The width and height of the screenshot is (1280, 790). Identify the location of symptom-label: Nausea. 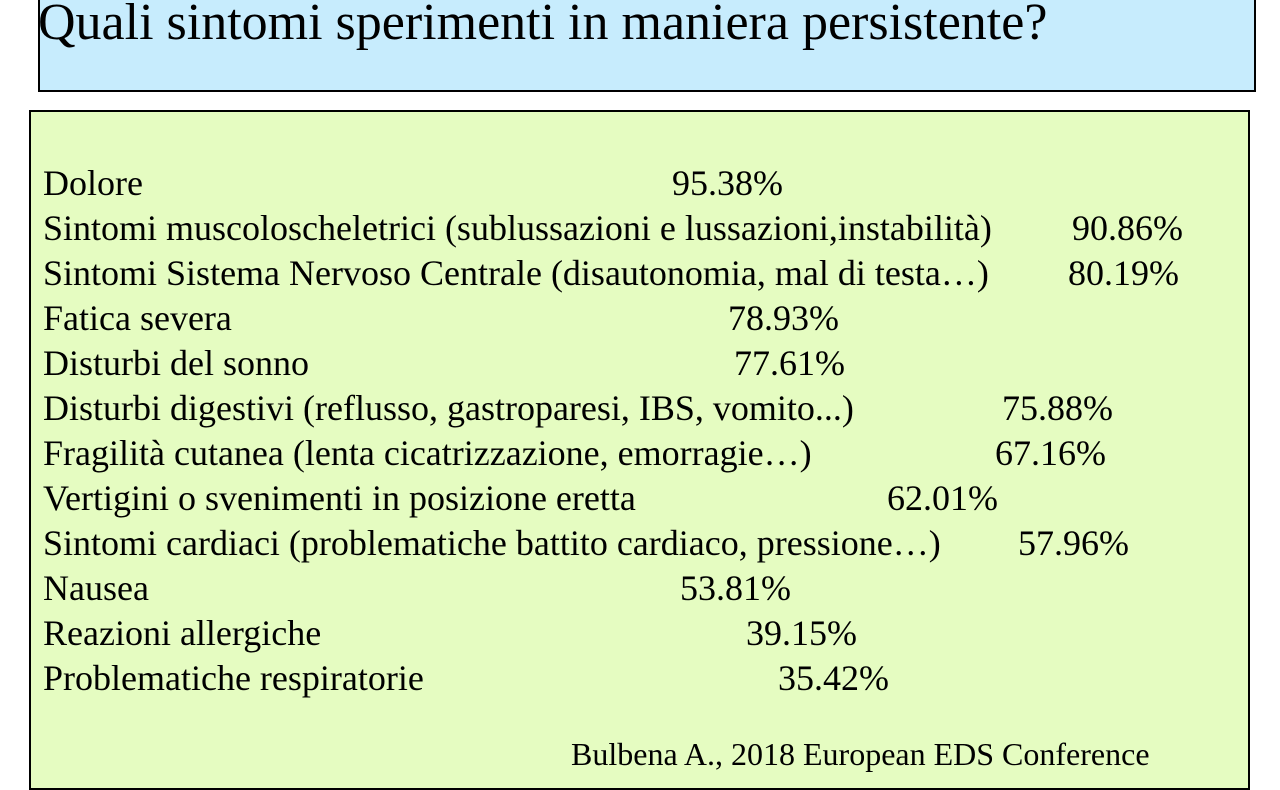
(96, 588).